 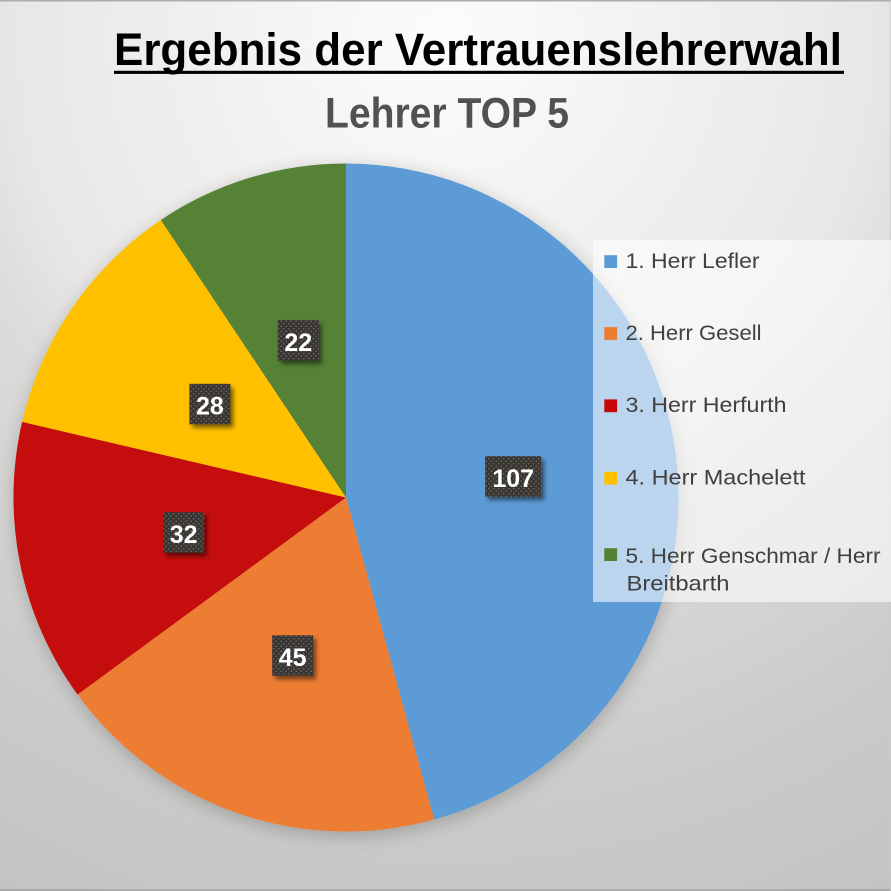 What do you see at coordinates (447, 114) in the screenshot?
I see `svg-text: Lehrer TOP 5` at bounding box center [447, 114].